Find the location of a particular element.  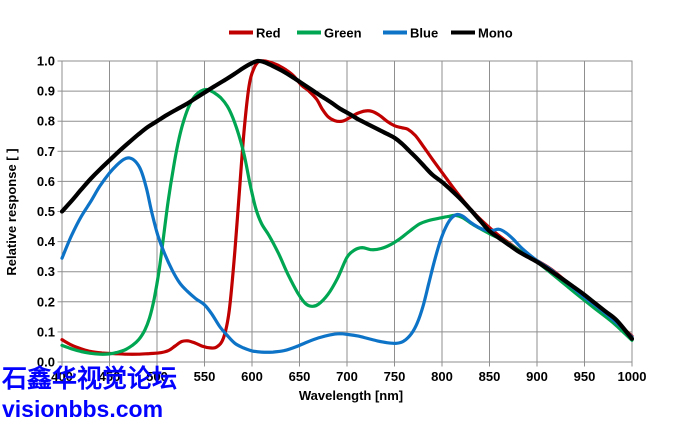

legend-label-green: Green is located at coordinates (343, 33).